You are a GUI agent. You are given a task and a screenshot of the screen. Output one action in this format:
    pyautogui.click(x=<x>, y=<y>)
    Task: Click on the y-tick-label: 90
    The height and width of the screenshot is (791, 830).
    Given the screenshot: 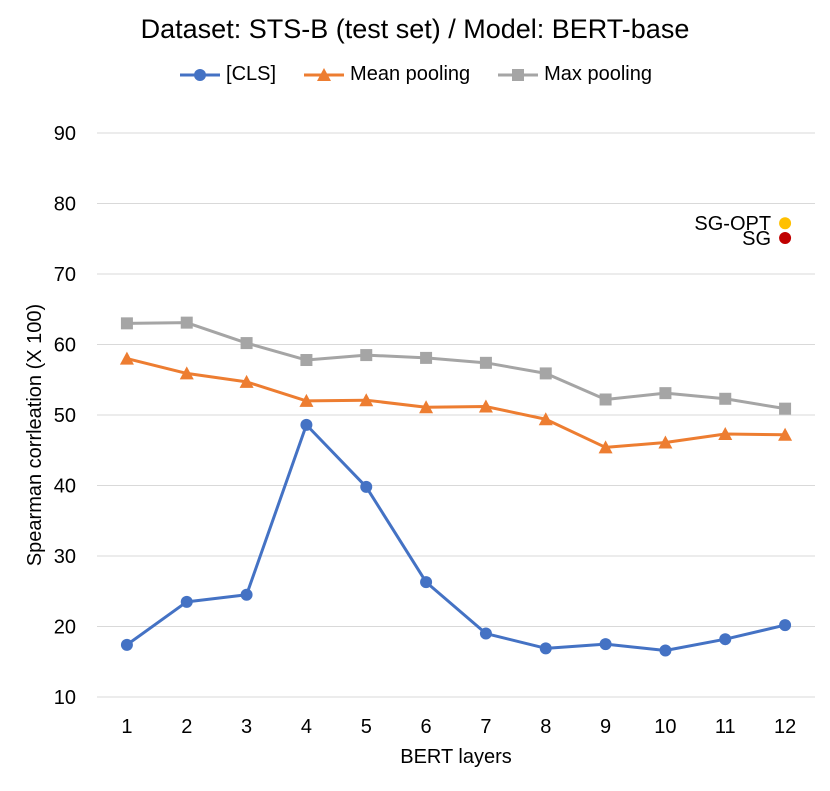 What is the action you would take?
    pyautogui.click(x=65, y=134)
    